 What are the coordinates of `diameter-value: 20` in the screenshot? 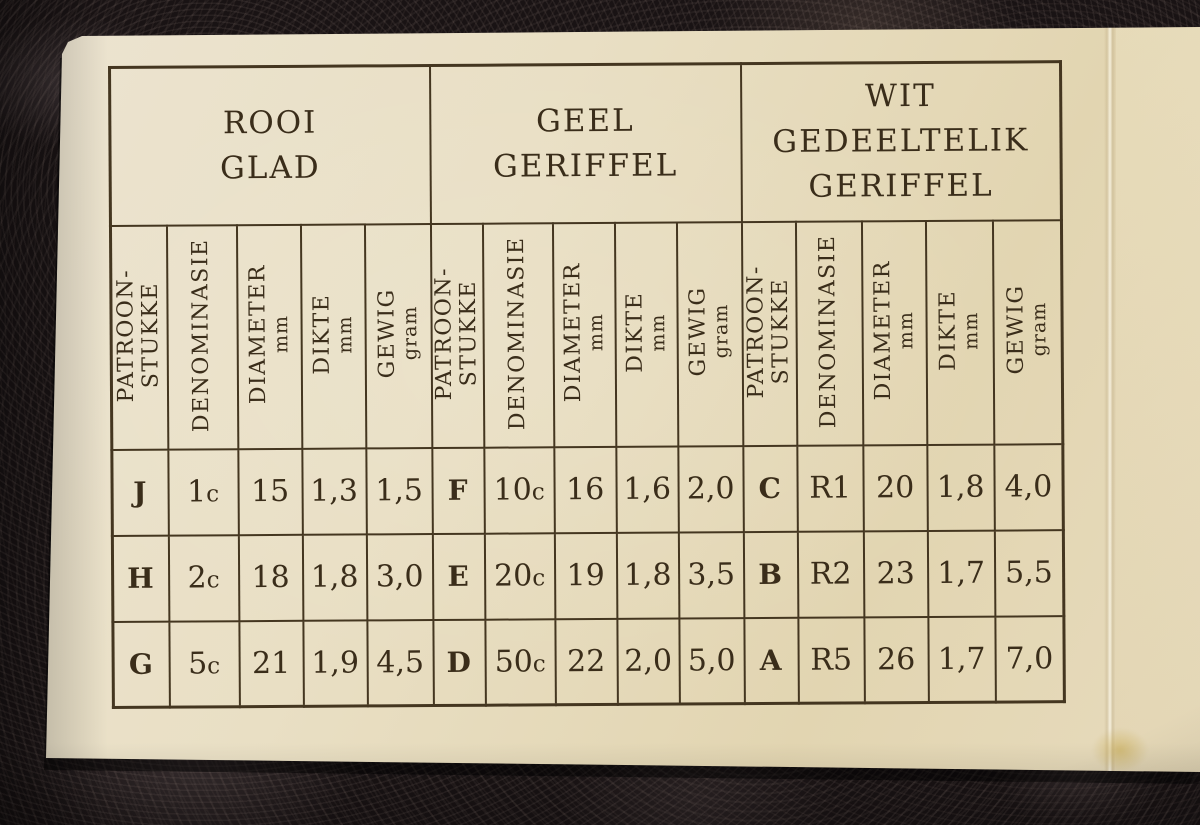 It's located at (895, 487).